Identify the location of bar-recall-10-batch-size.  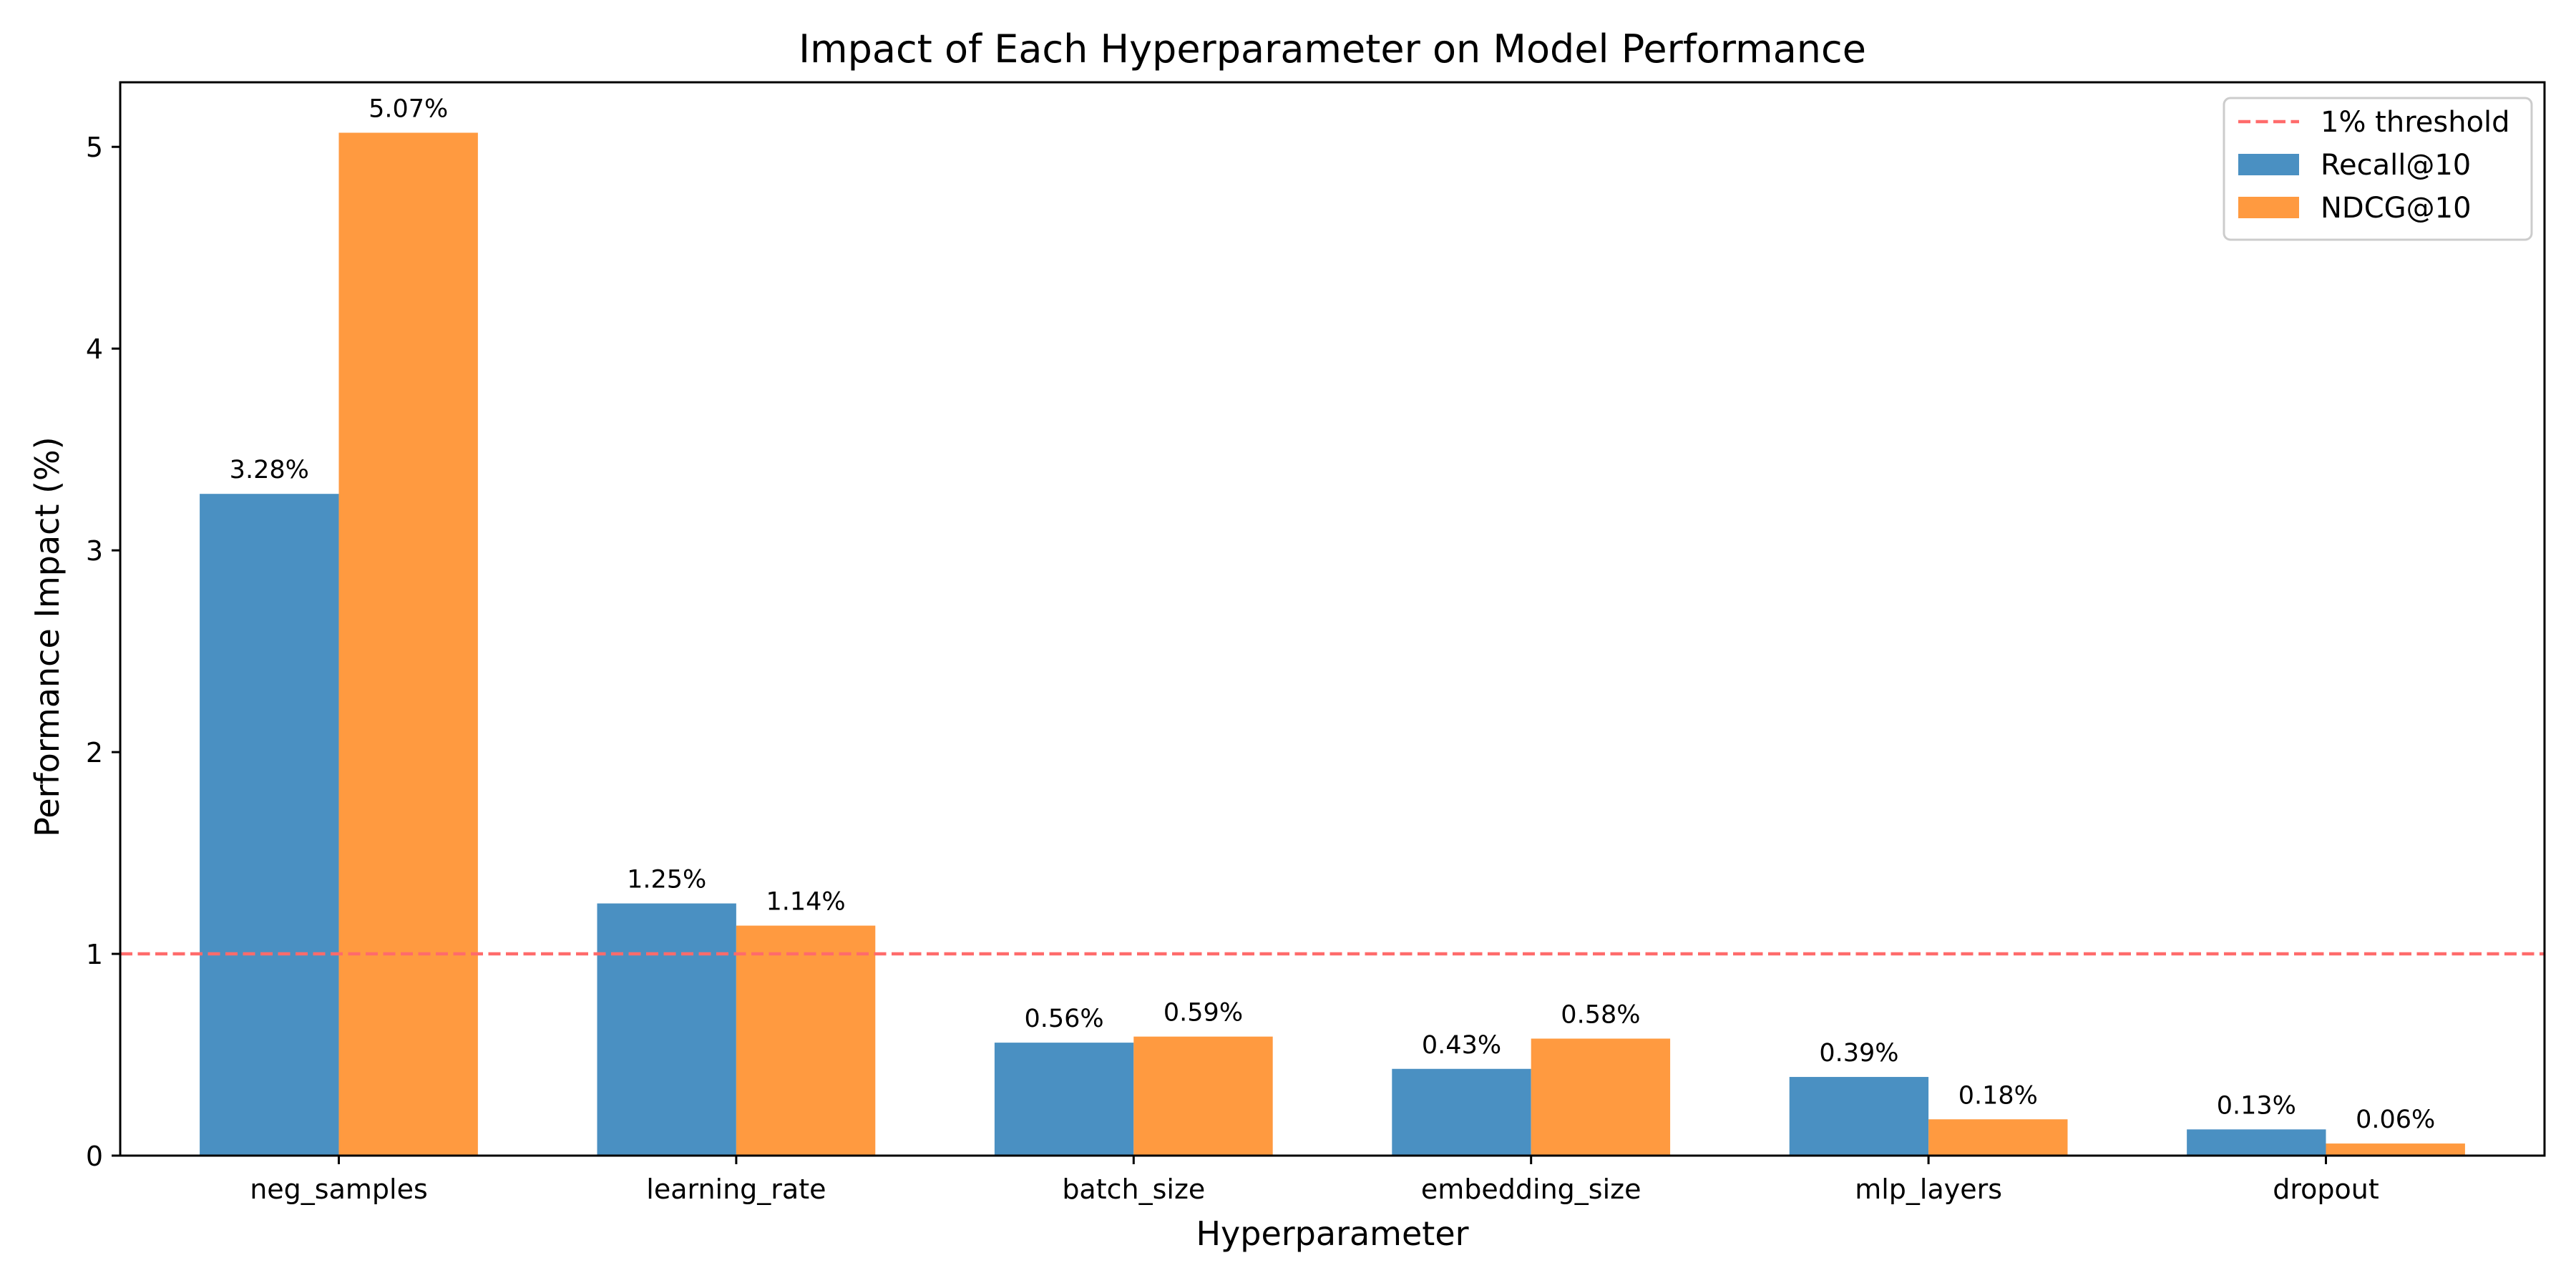
(1064, 1099).